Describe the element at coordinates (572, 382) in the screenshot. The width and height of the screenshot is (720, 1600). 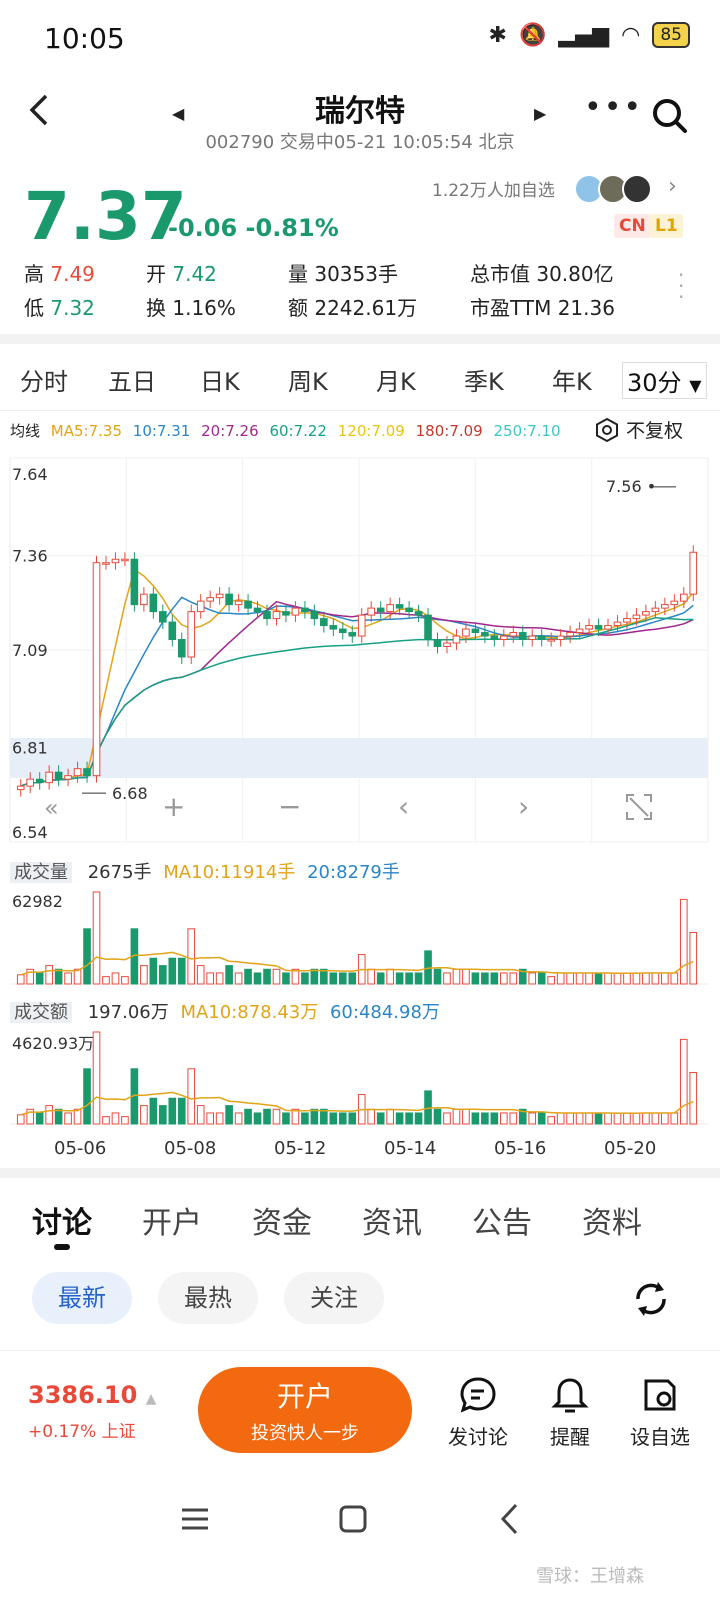
I see `tab-yearly-k: 年K` at that location.